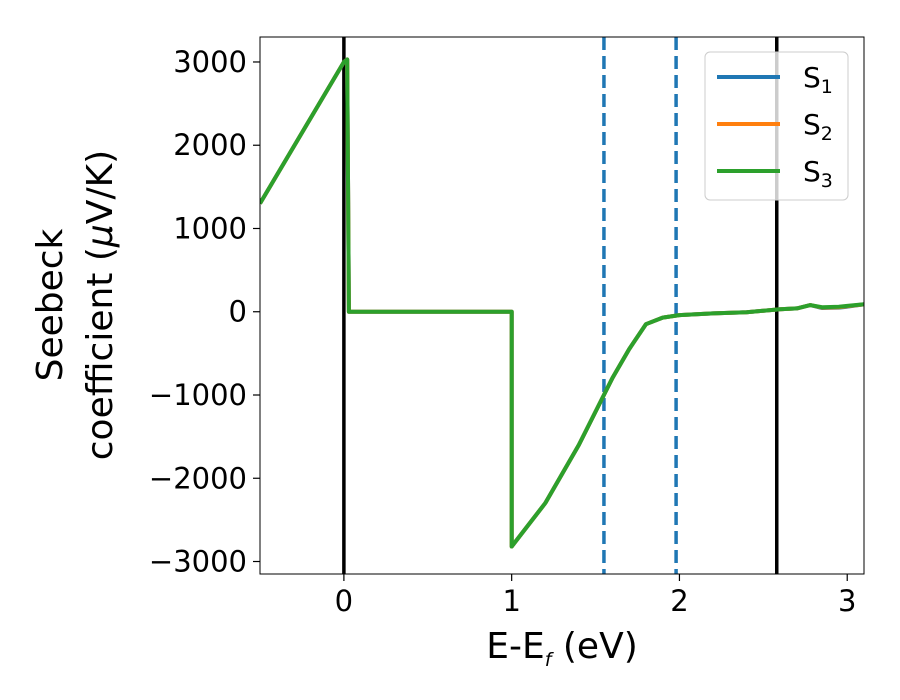  I want to click on y-tick-label: 0, so click(238, 312).